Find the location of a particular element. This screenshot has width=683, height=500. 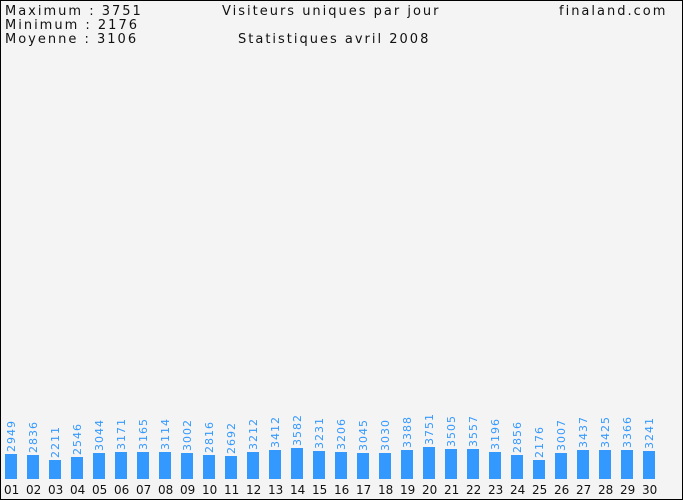

value-label-day-04: 2546 is located at coordinates (77, 439).